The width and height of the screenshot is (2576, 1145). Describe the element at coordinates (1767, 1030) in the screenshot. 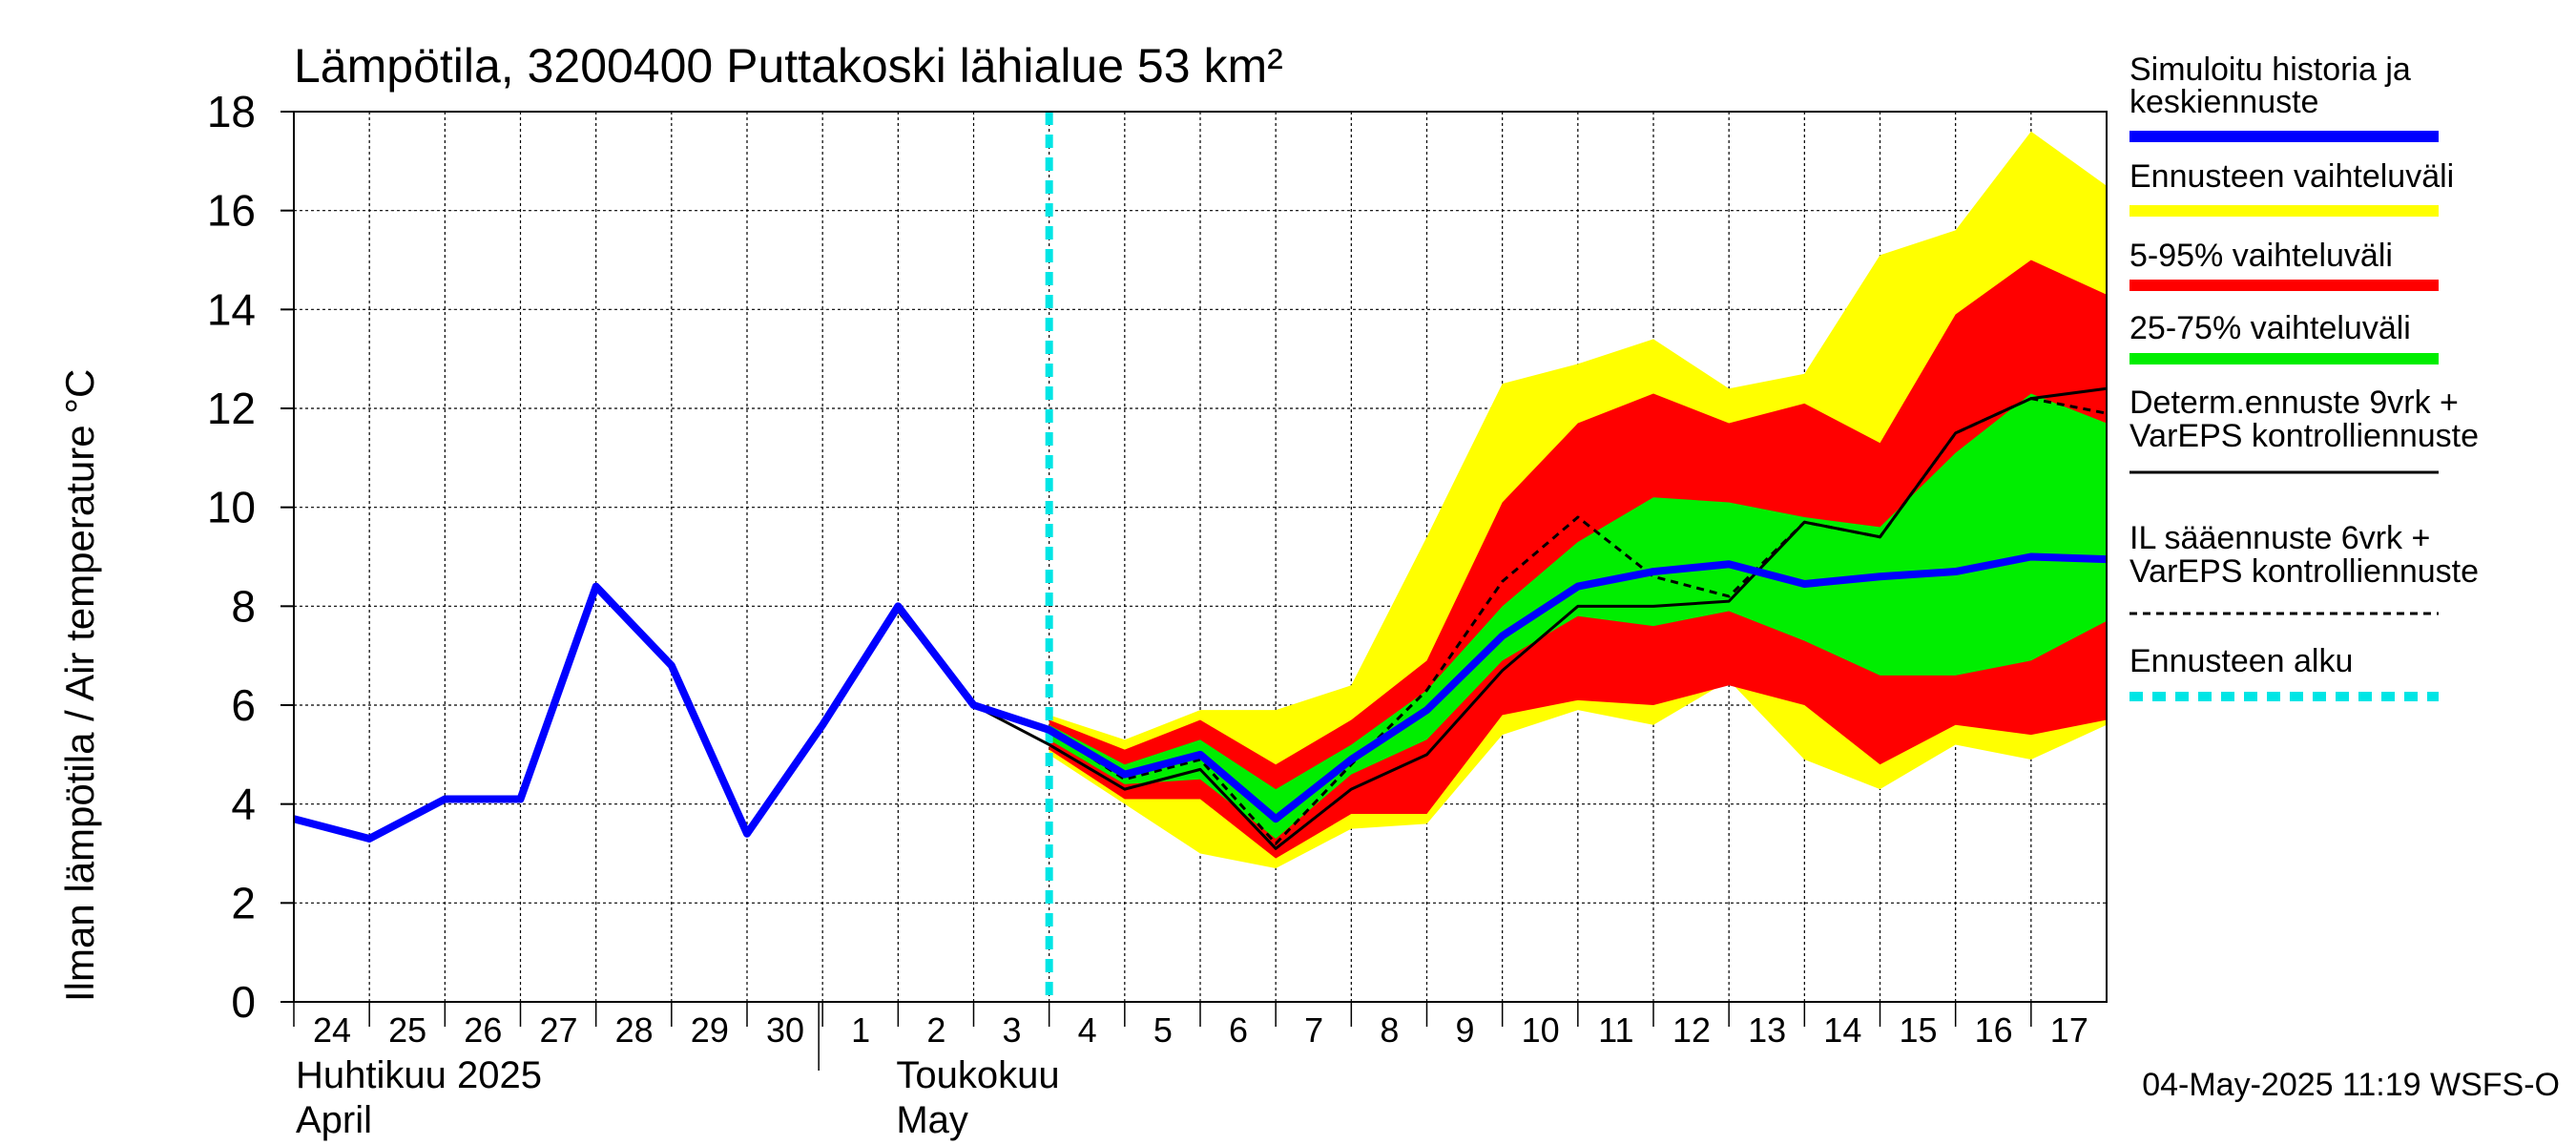

I see `x-tick-label: 13` at that location.